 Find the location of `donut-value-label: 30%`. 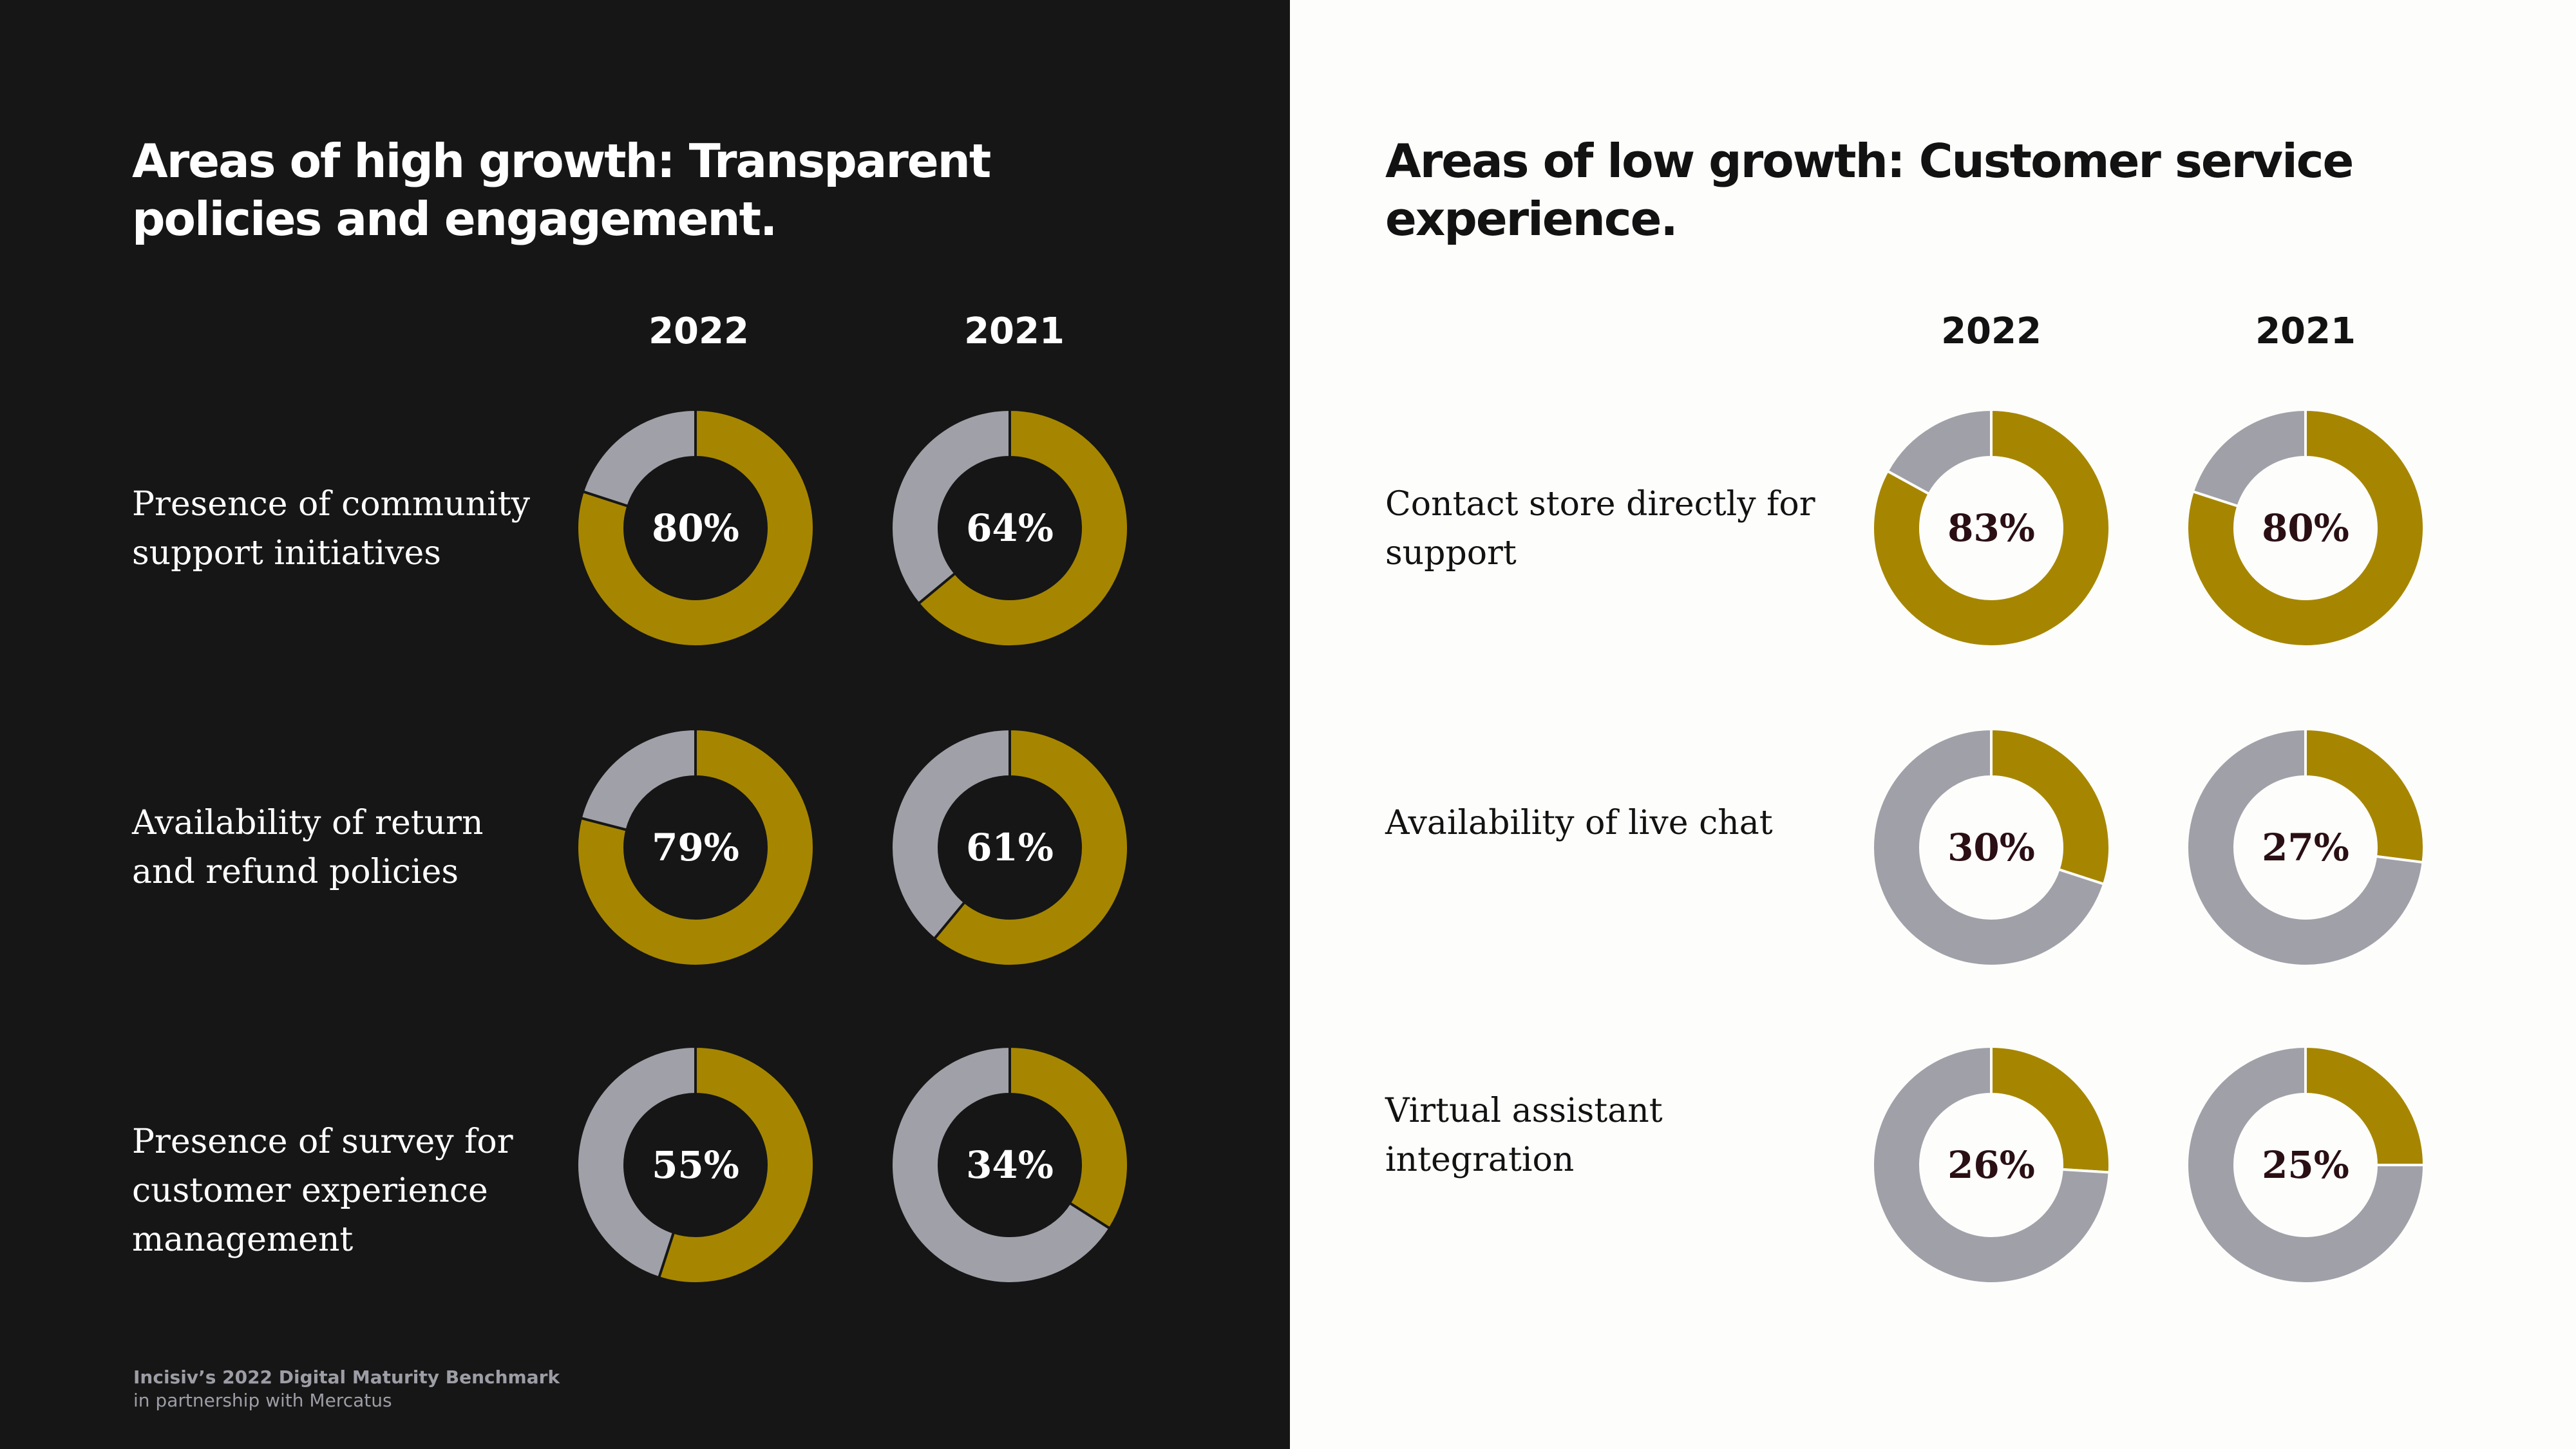

donut-value-label: 30% is located at coordinates (1991, 847).